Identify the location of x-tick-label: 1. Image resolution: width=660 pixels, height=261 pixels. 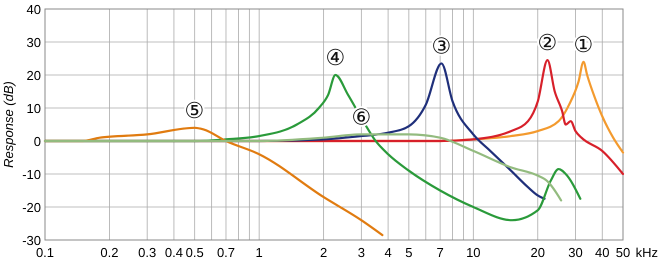
(259, 252).